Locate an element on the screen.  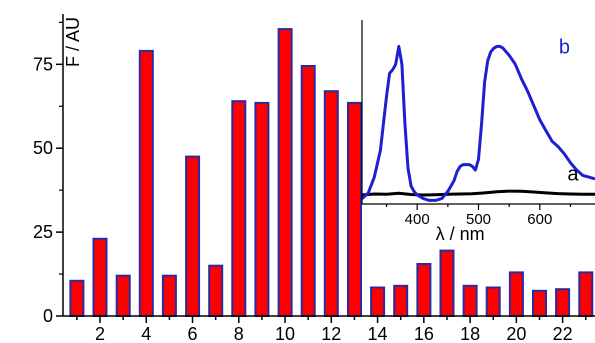
x-tick-label-4: 4 is located at coordinates (146, 333).